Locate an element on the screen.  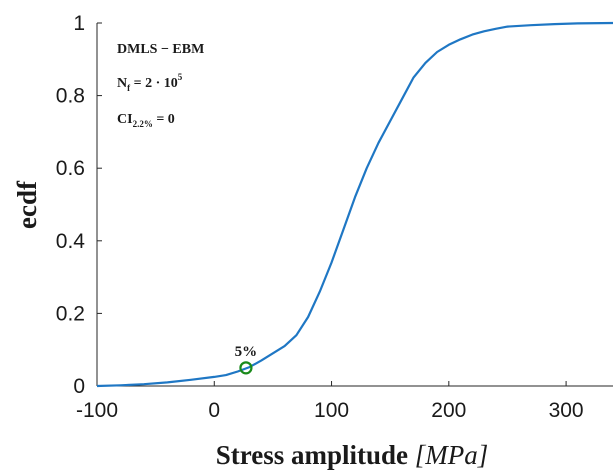
y-tick-label: 0.2 is located at coordinates (70, 313).